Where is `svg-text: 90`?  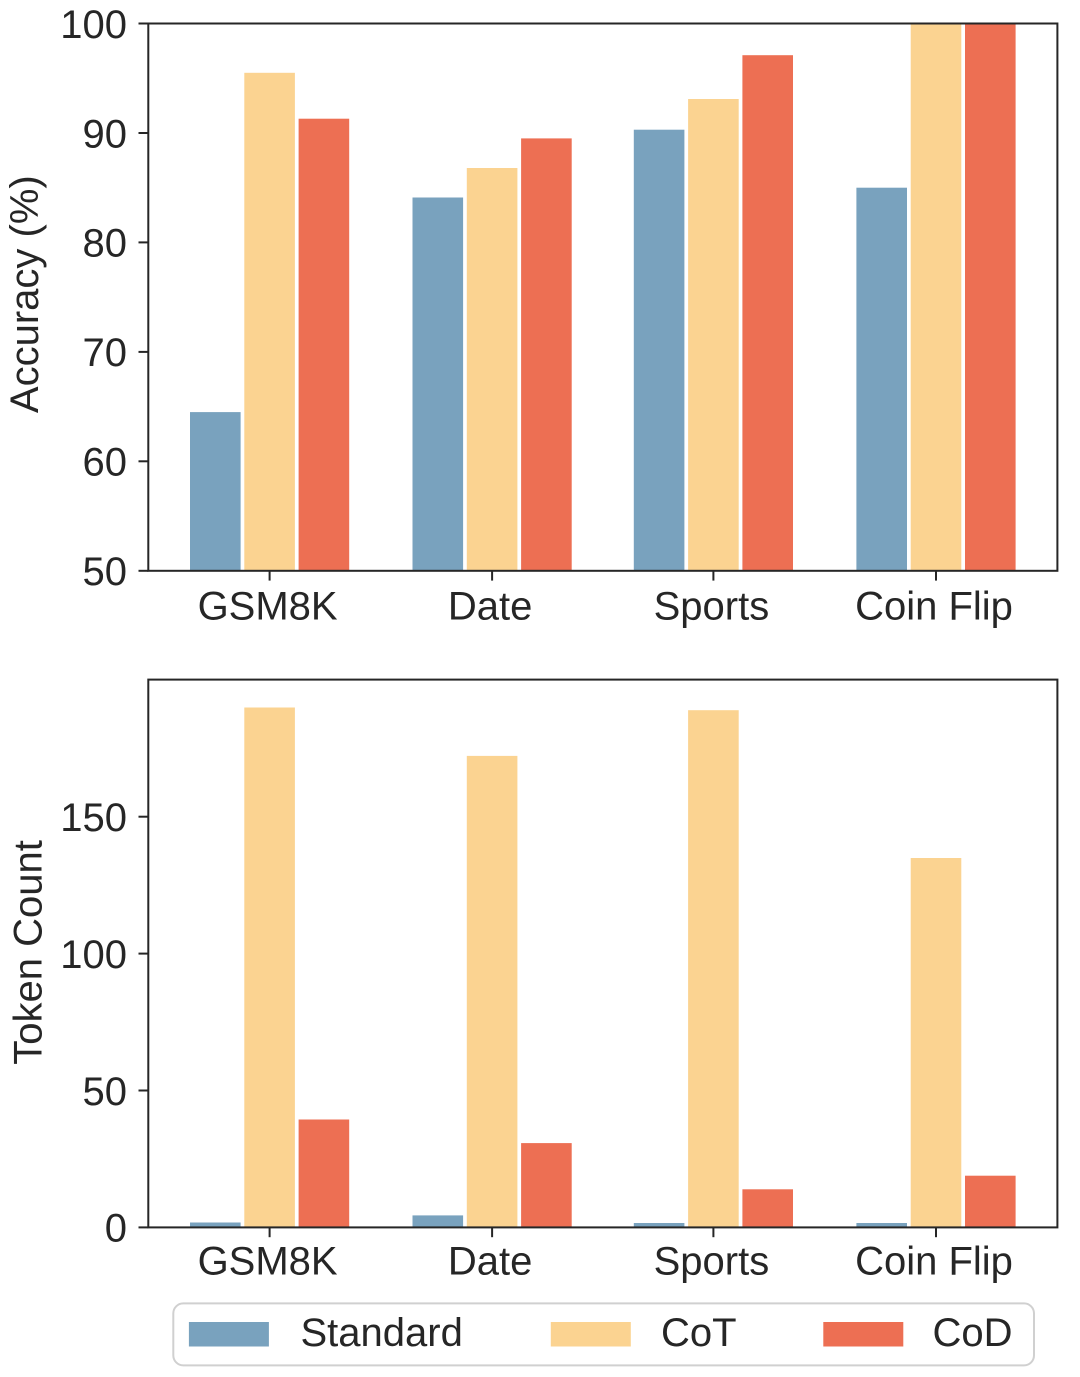 svg-text: 90 is located at coordinates (105, 134).